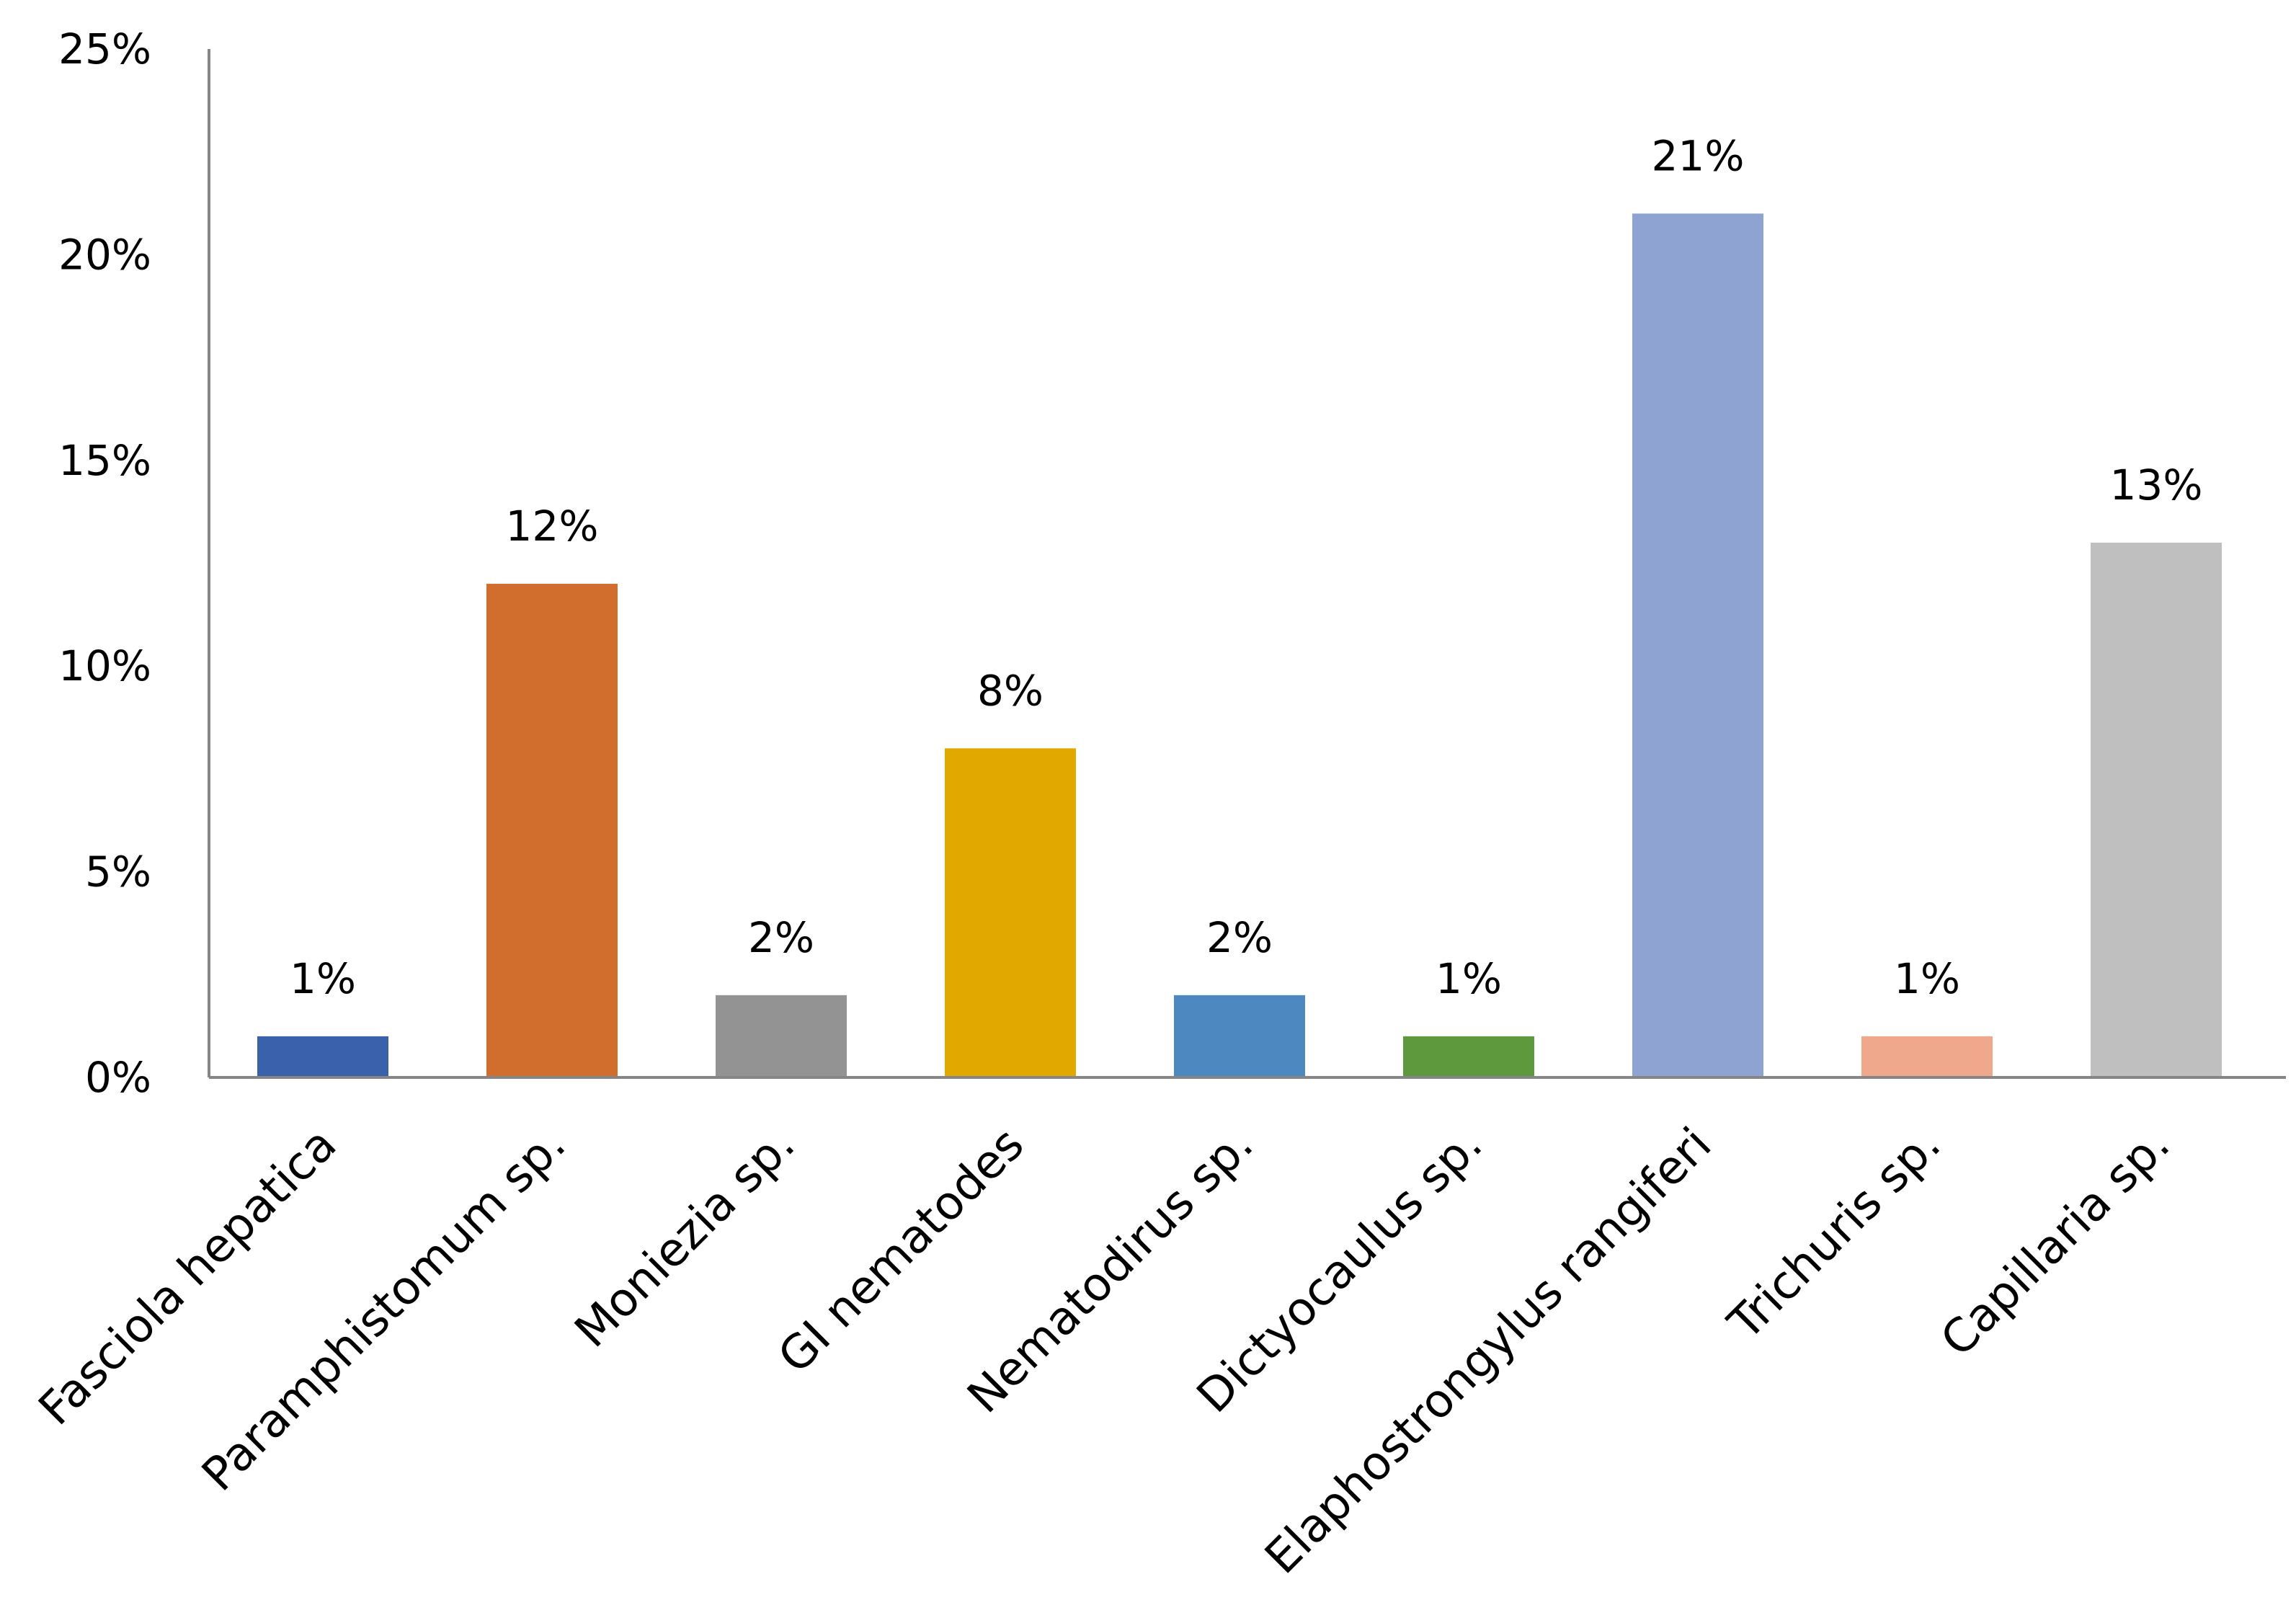  What do you see at coordinates (1488, 1352) in the screenshot?
I see `x-tick-label: Elaphostrongylus rangiferi` at bounding box center [1488, 1352].